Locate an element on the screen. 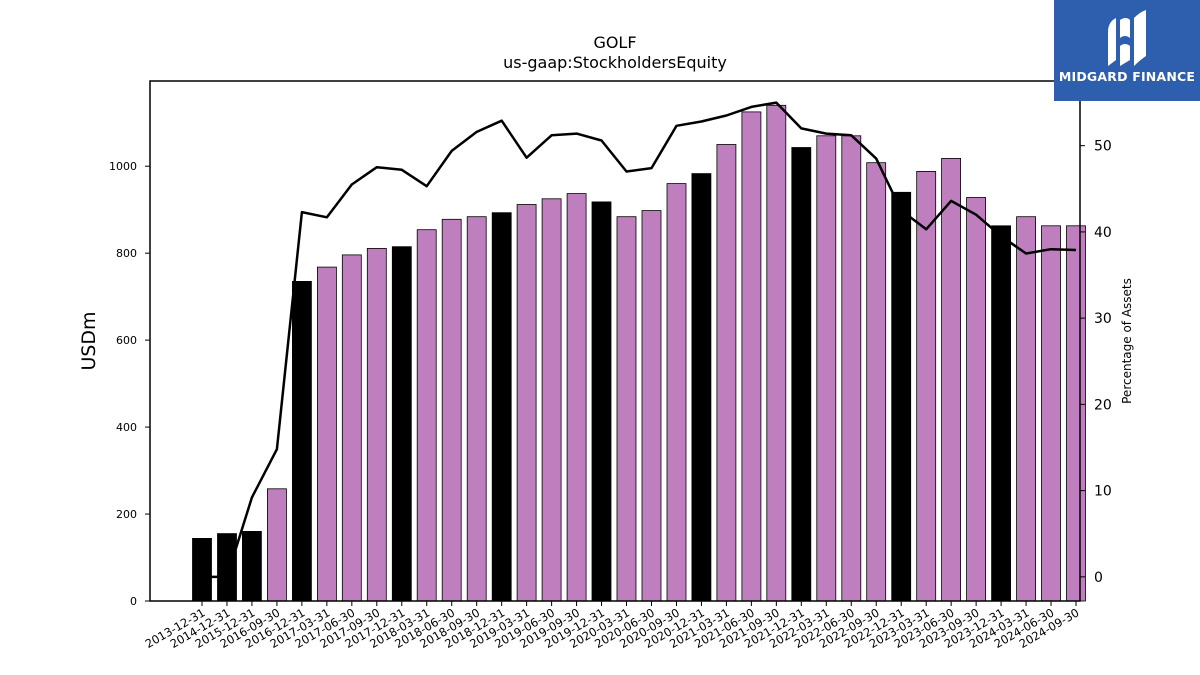 The width and height of the screenshot is (1200, 675). brand-logo: MIDGARD FINANCE is located at coordinates (1127, 50).